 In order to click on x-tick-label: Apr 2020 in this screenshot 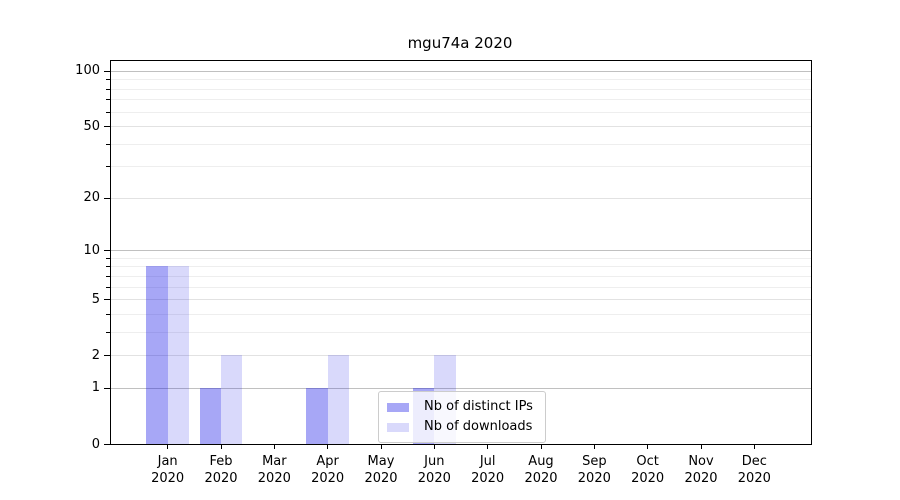, I will do `click(328, 470)`.